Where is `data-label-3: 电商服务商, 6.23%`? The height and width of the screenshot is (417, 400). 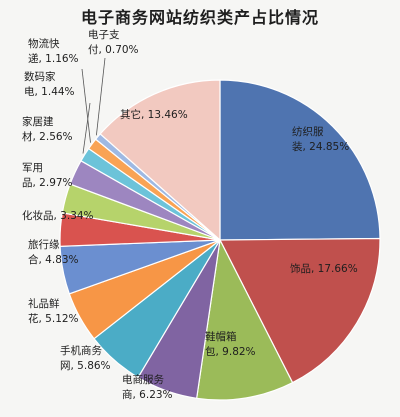 data-label-3: 电商服务商, 6.23% is located at coordinates (147, 387).